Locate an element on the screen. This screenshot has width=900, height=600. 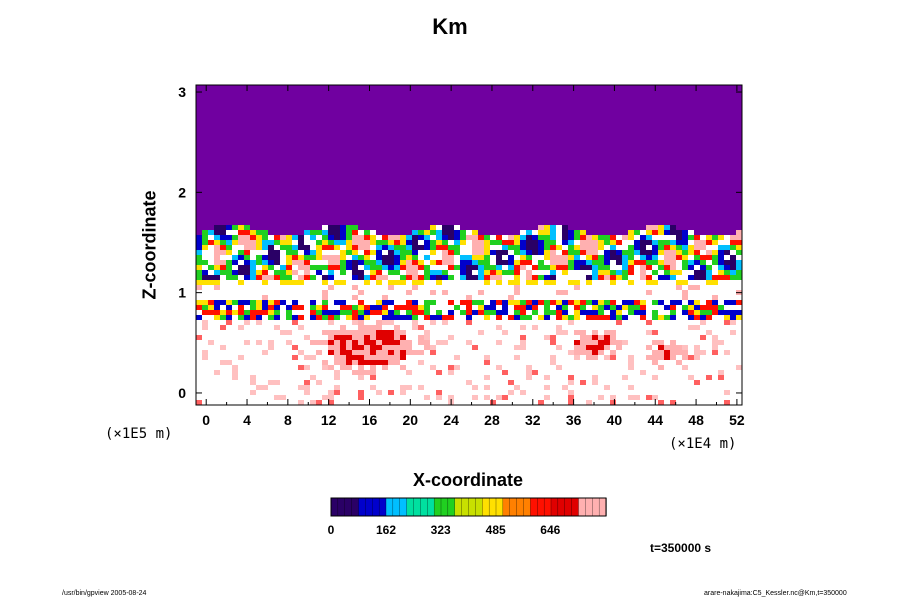
x-tick-label: 36 is located at coordinates (574, 420).